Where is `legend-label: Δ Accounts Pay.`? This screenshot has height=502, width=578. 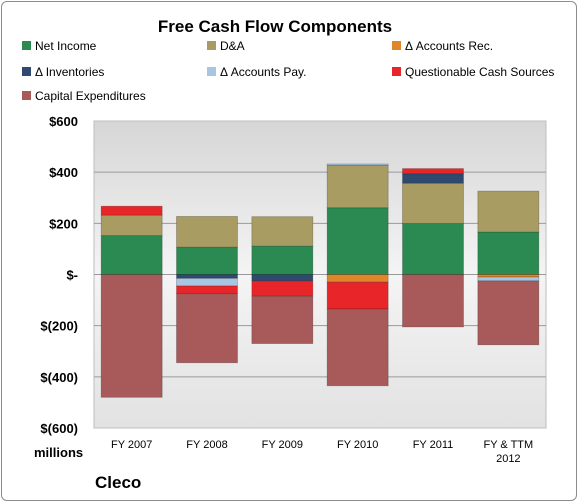
legend-label: Δ Accounts Pay. is located at coordinates (263, 72).